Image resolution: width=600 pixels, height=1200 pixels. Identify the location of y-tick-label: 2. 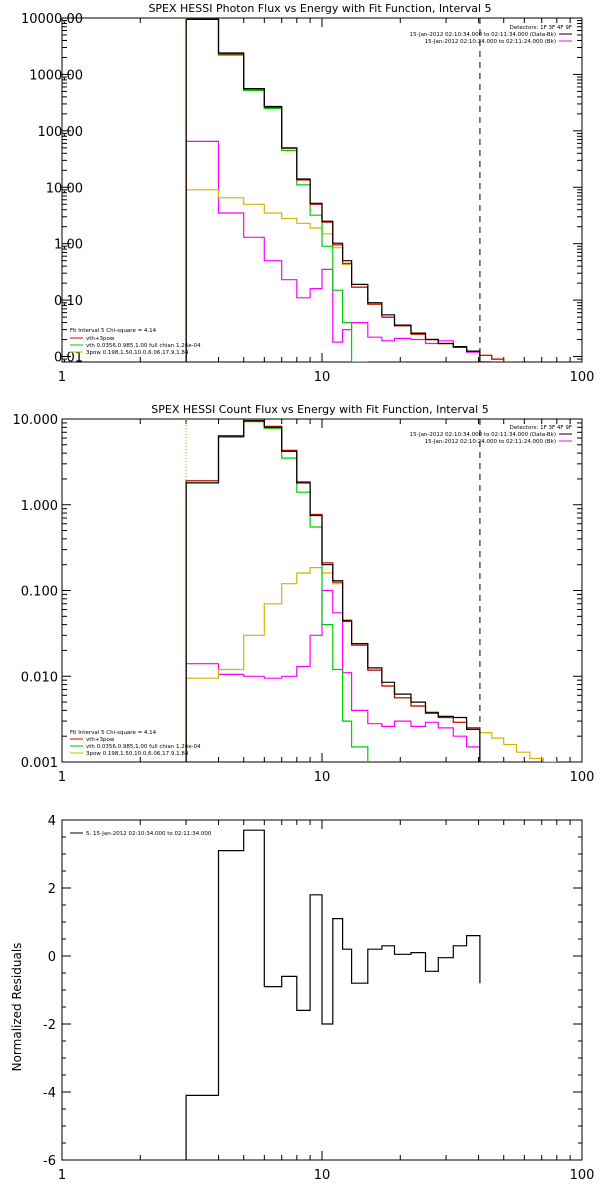
(52, 889).